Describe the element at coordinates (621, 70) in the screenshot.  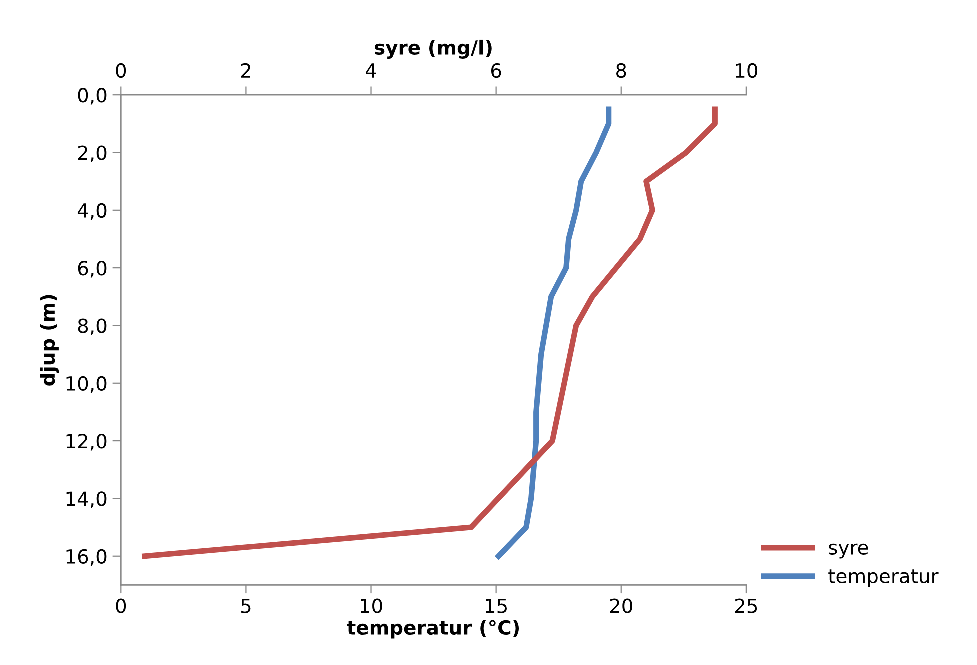
I see `x2-tick-label: 8` at that location.